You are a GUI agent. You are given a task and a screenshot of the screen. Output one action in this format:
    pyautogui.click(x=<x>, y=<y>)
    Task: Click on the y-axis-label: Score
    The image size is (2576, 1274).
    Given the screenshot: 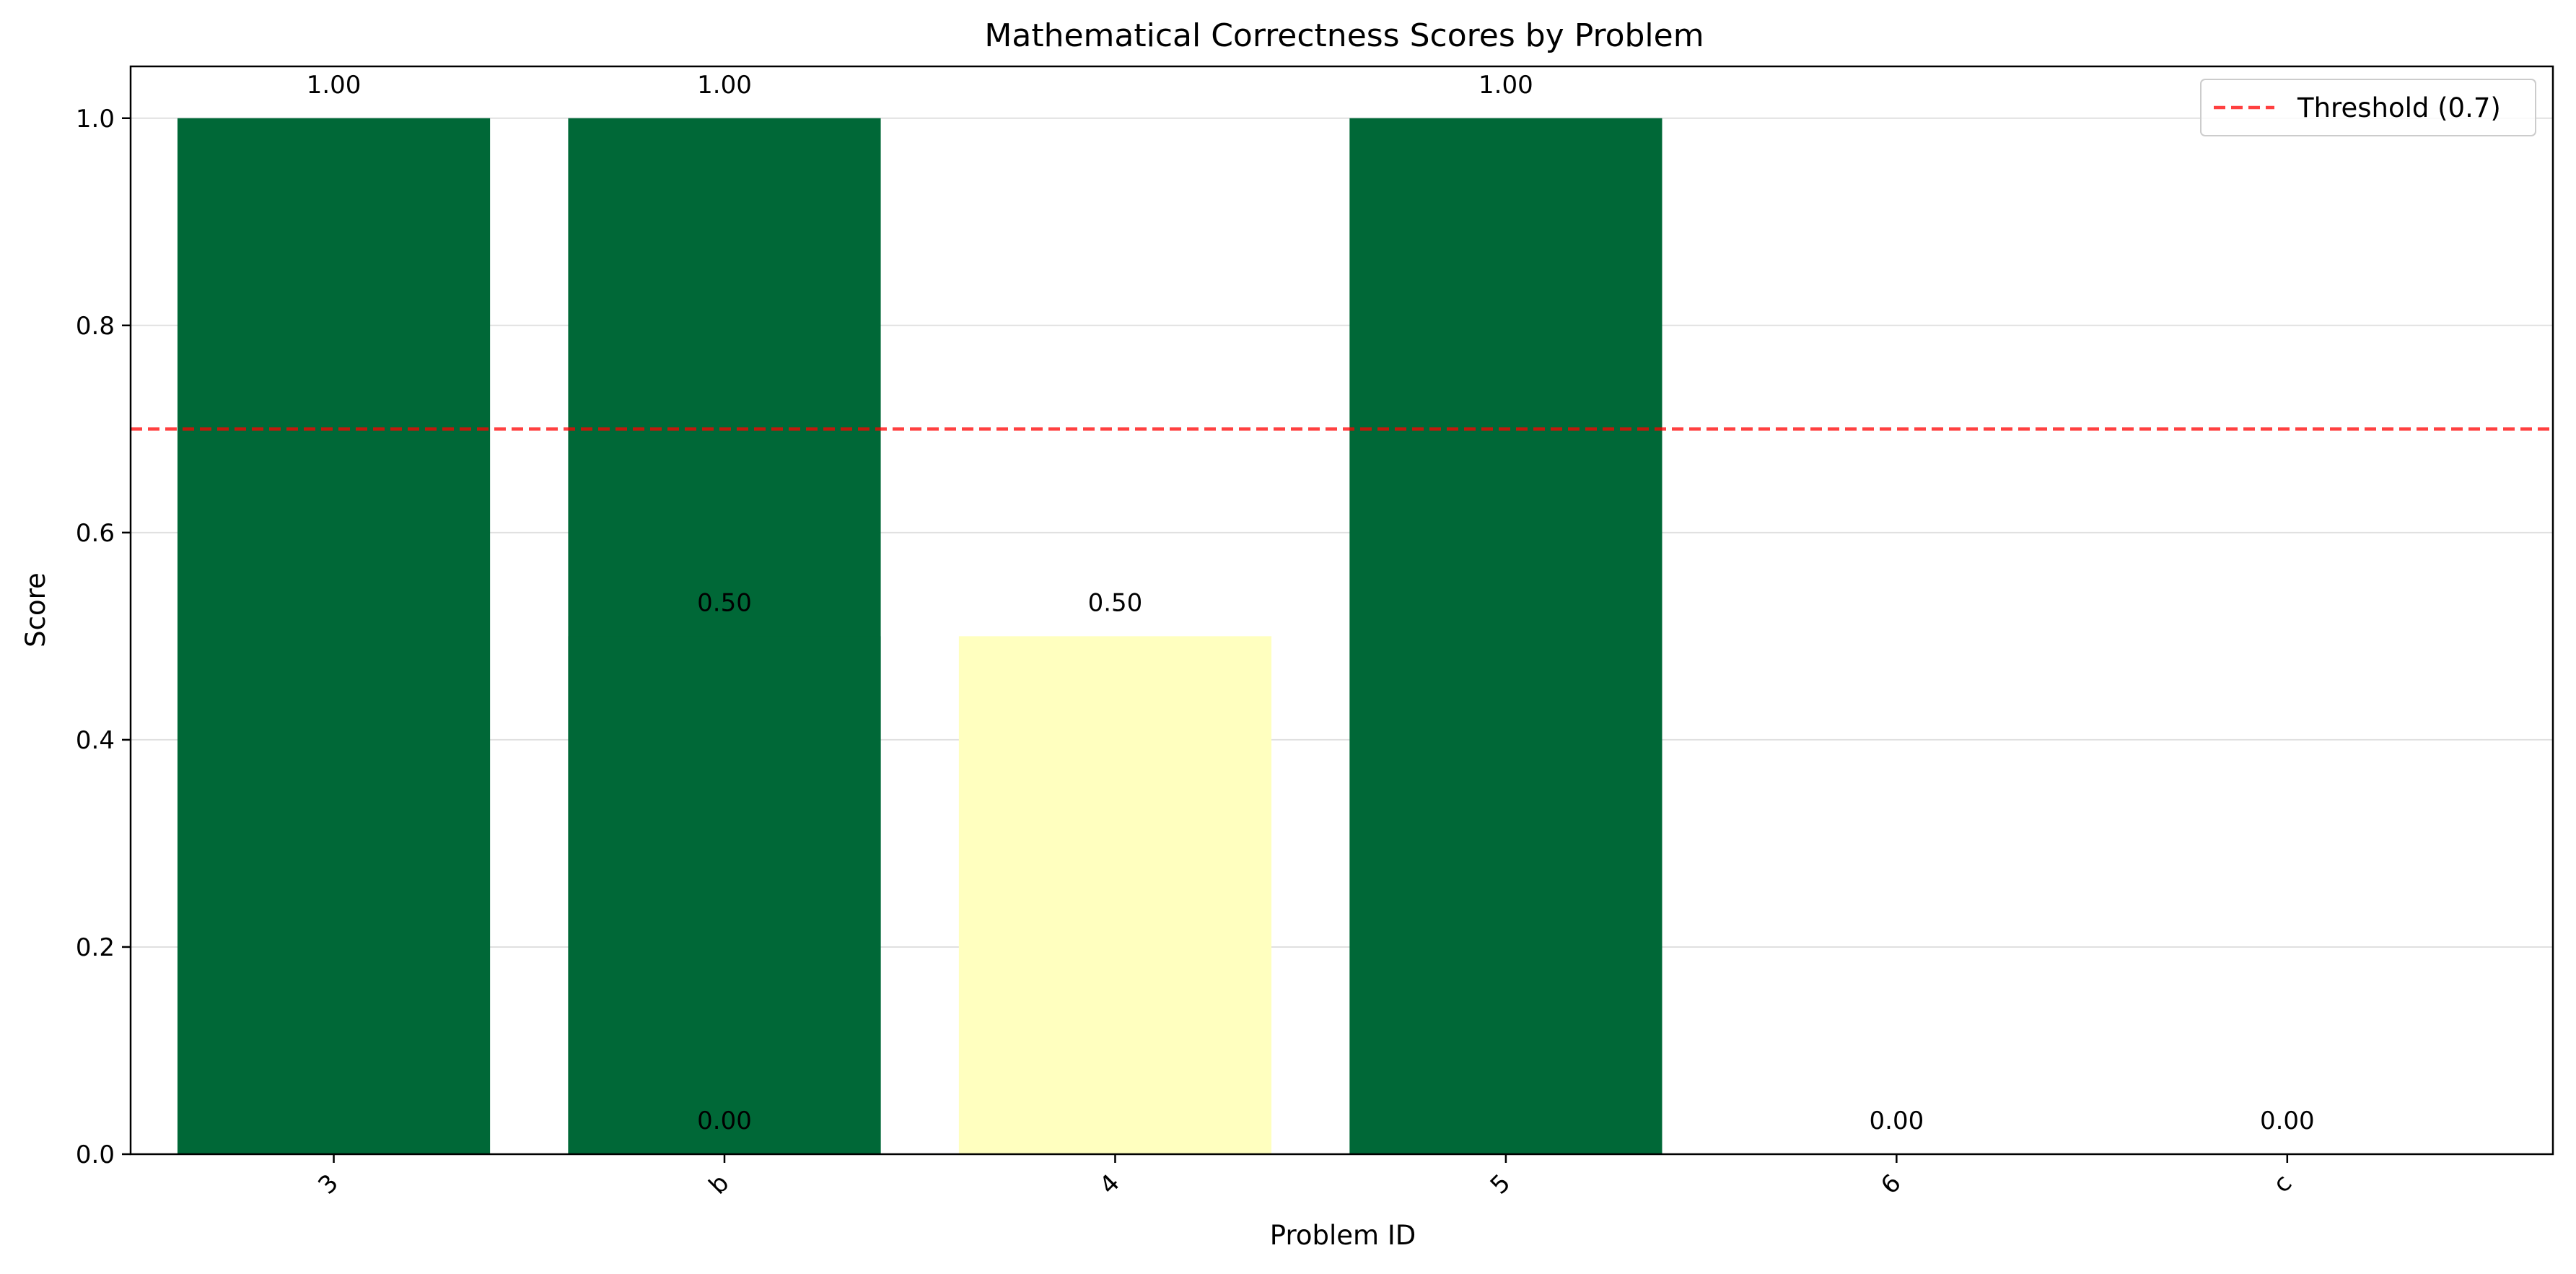 What is the action you would take?
    pyautogui.click(x=35, y=609)
    